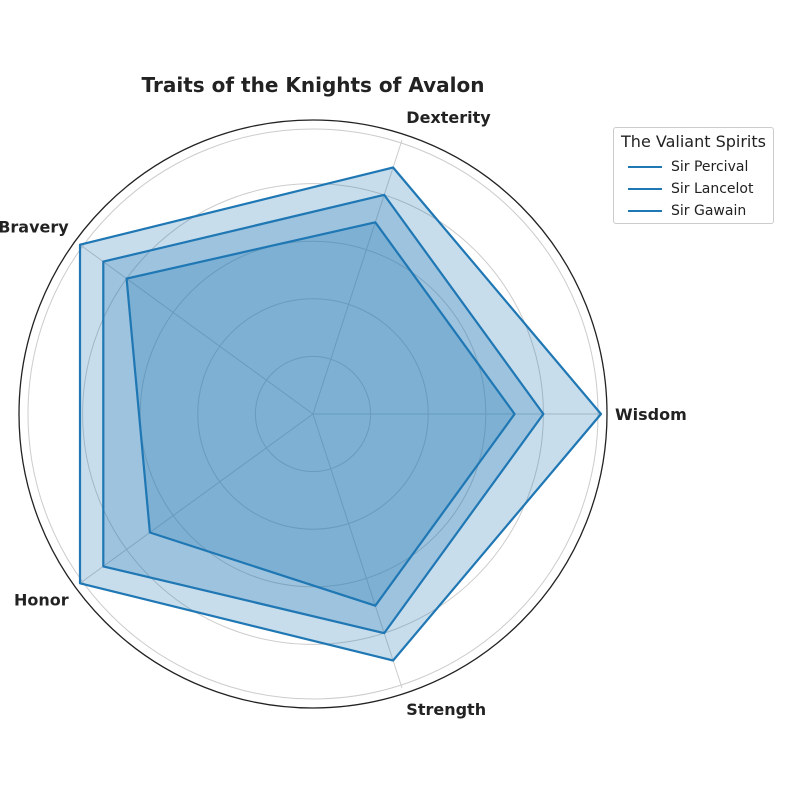 This screenshot has width=800, height=800. I want to click on legend-label: Sir Percival, so click(710, 167).